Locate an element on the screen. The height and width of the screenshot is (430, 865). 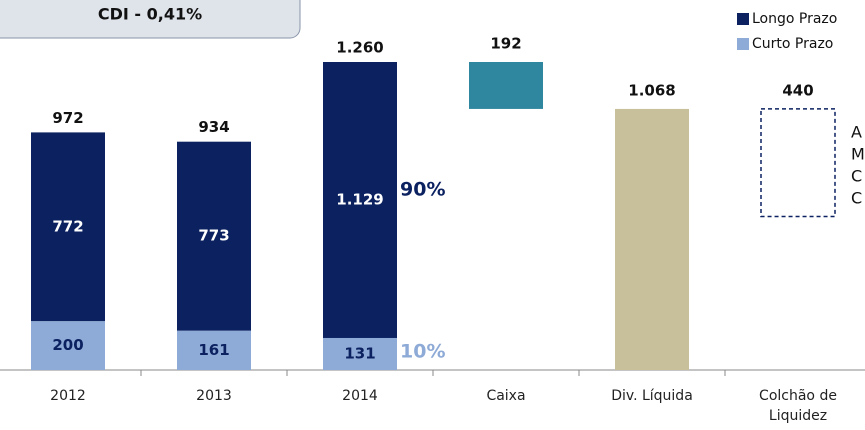
value-label: 772 is located at coordinates (67, 226).